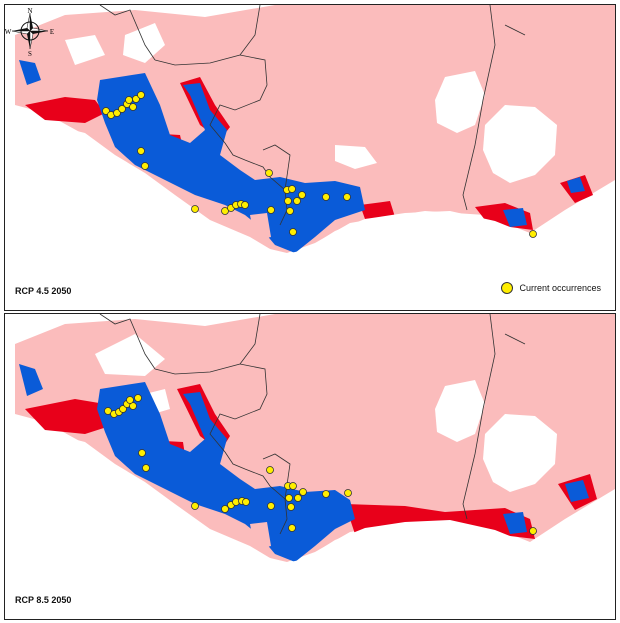  I want to click on compass-rose-icon: N S E W, so click(29, 32).